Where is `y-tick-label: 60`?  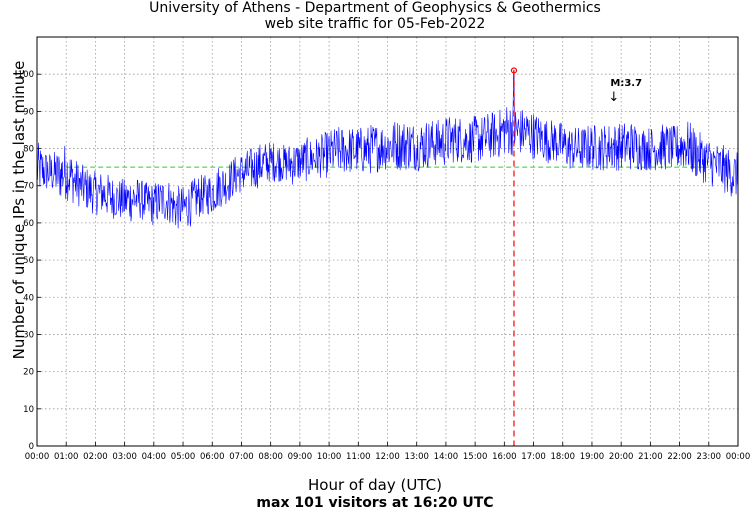
y-tick-label: 60 is located at coordinates (28, 224).